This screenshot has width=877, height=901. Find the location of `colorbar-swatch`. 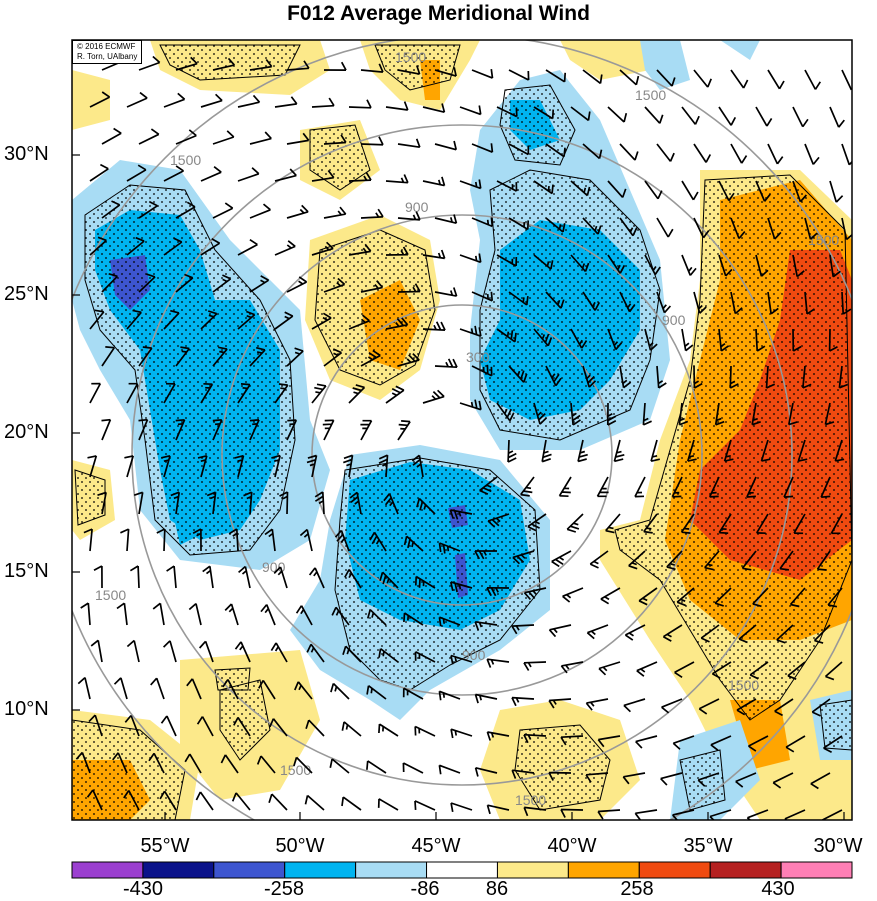

colorbar-swatch is located at coordinates (532, 870).